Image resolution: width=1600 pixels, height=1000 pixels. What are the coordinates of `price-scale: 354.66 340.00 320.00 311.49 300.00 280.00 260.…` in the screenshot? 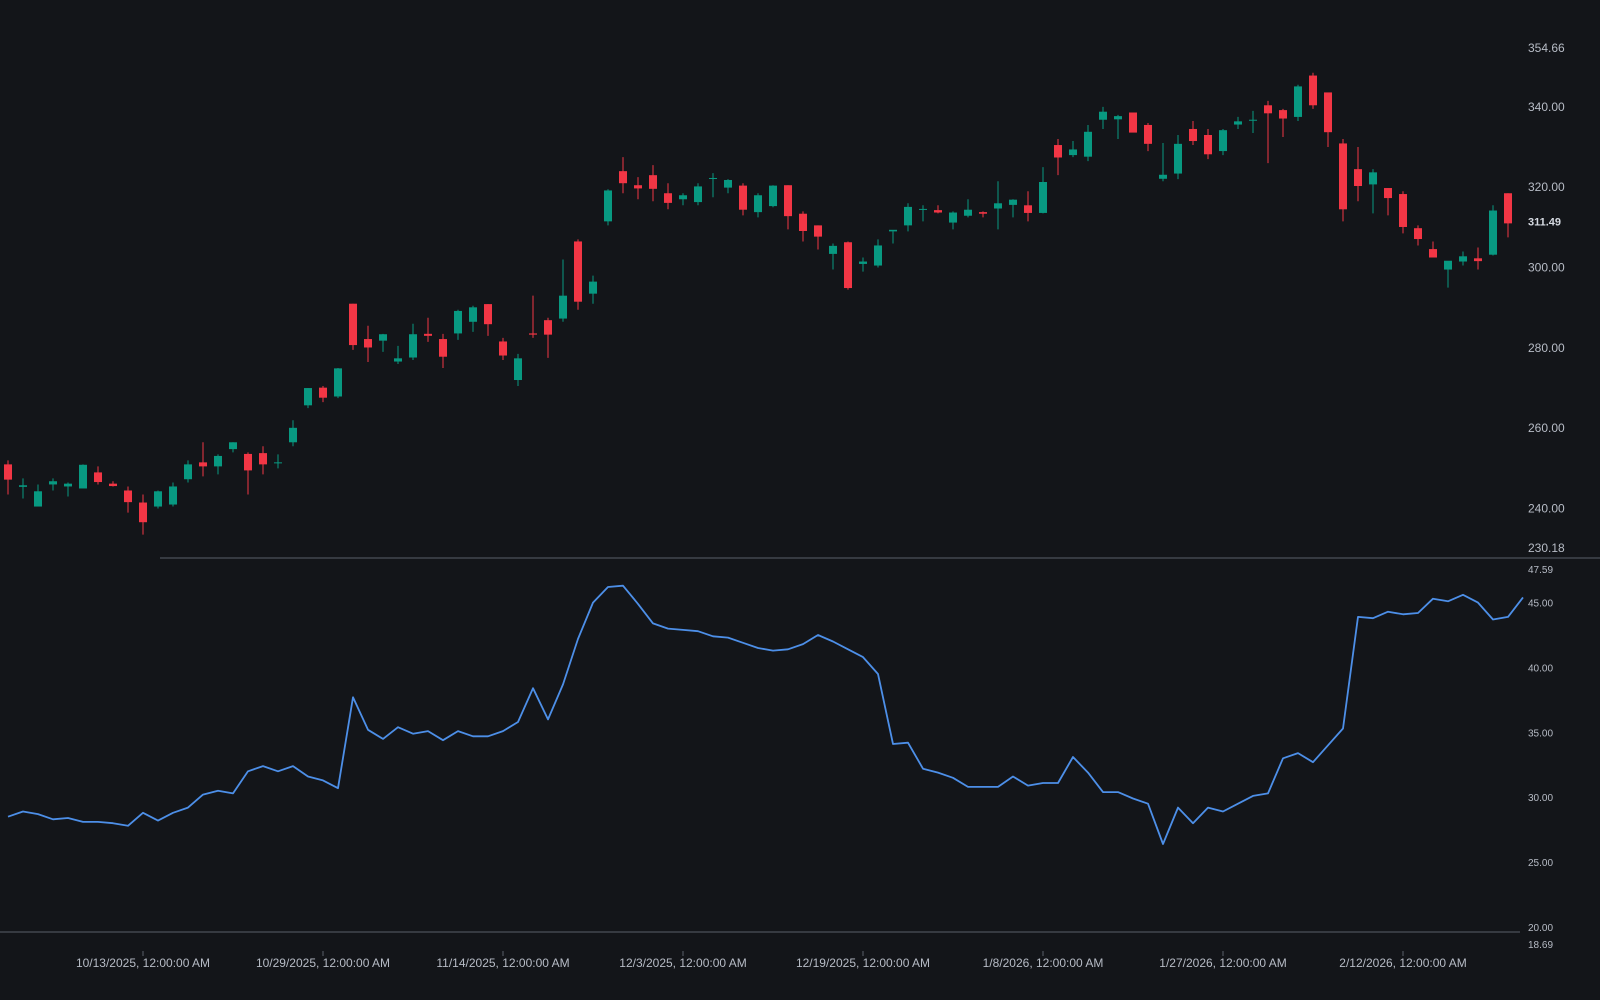 It's located at (1546, 298).